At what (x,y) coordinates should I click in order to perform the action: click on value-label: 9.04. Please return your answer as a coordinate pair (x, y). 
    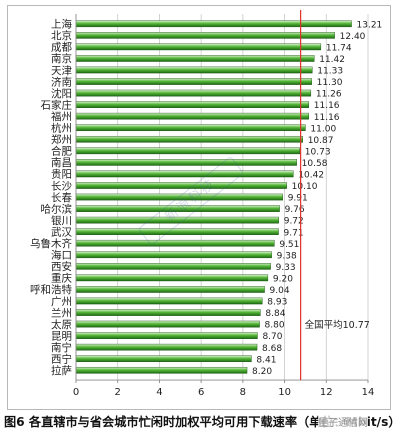
    Looking at the image, I should click on (280, 291).